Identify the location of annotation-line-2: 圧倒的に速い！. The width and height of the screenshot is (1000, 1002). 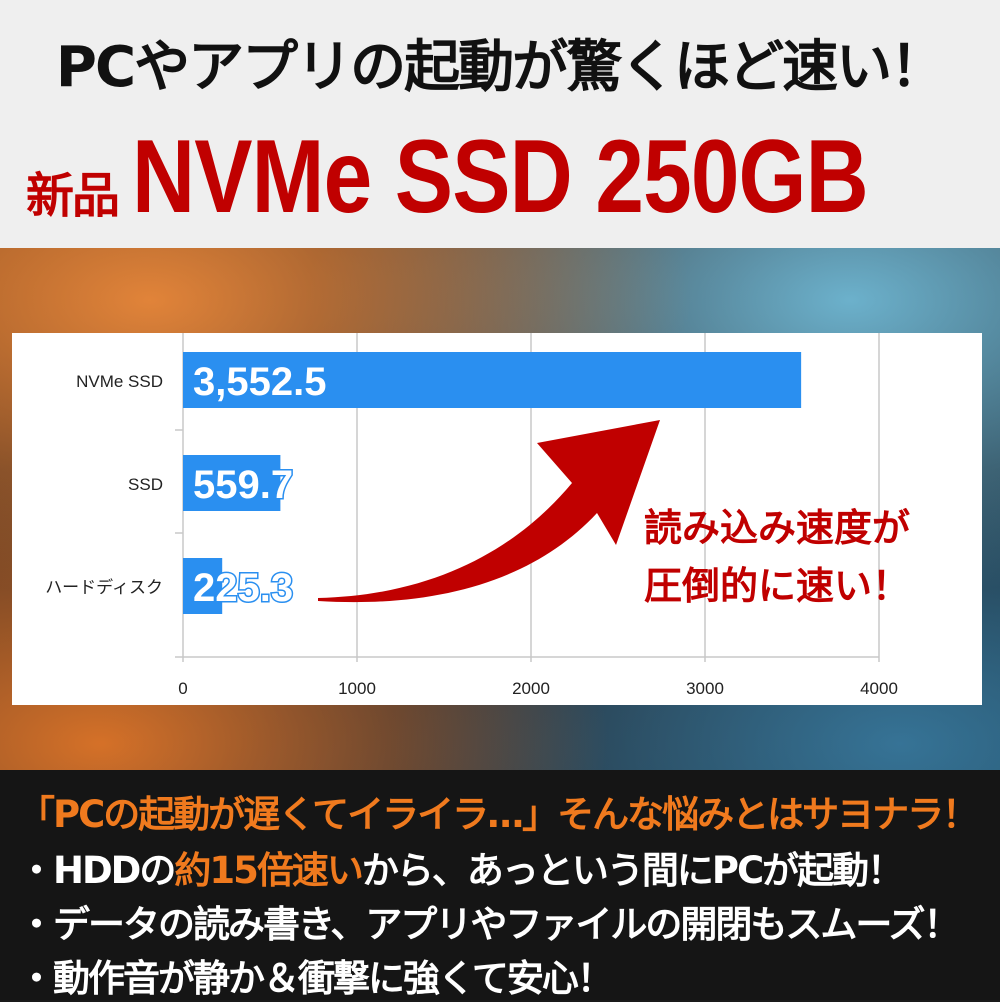
(777, 586).